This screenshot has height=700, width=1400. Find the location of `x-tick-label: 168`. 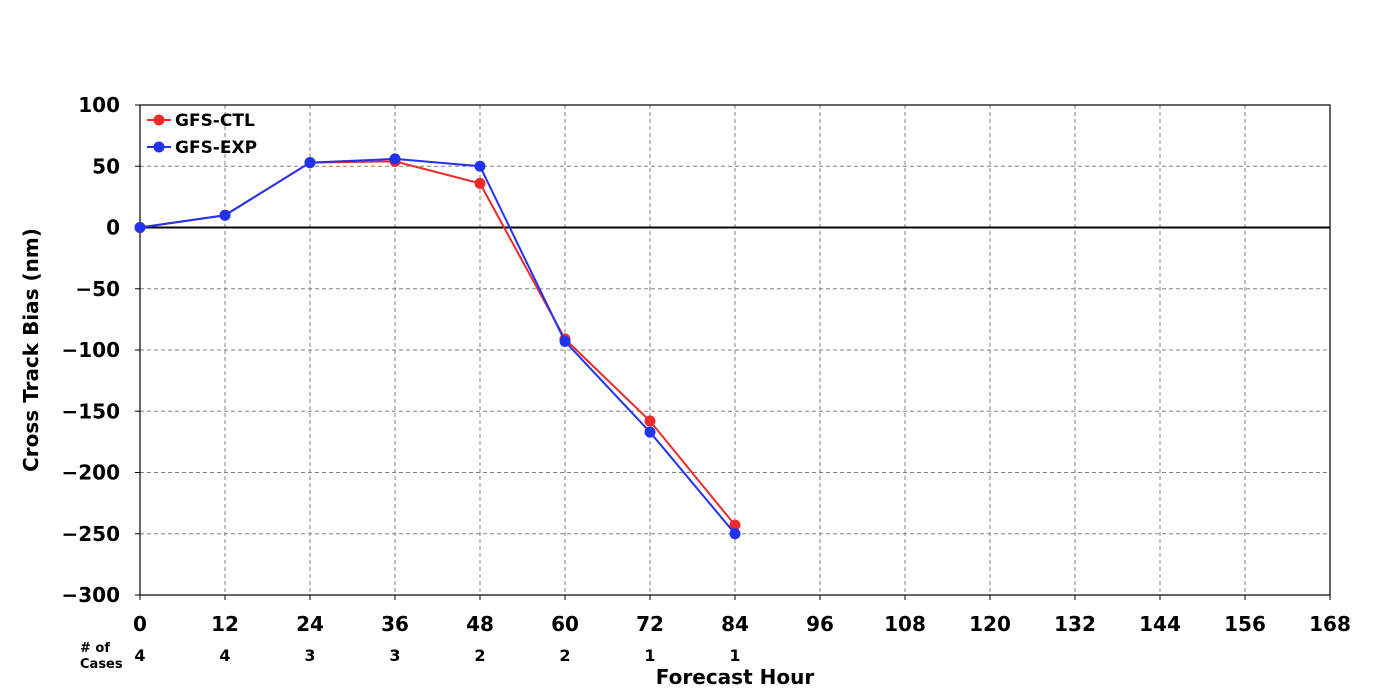

x-tick-label: 168 is located at coordinates (1330, 624).